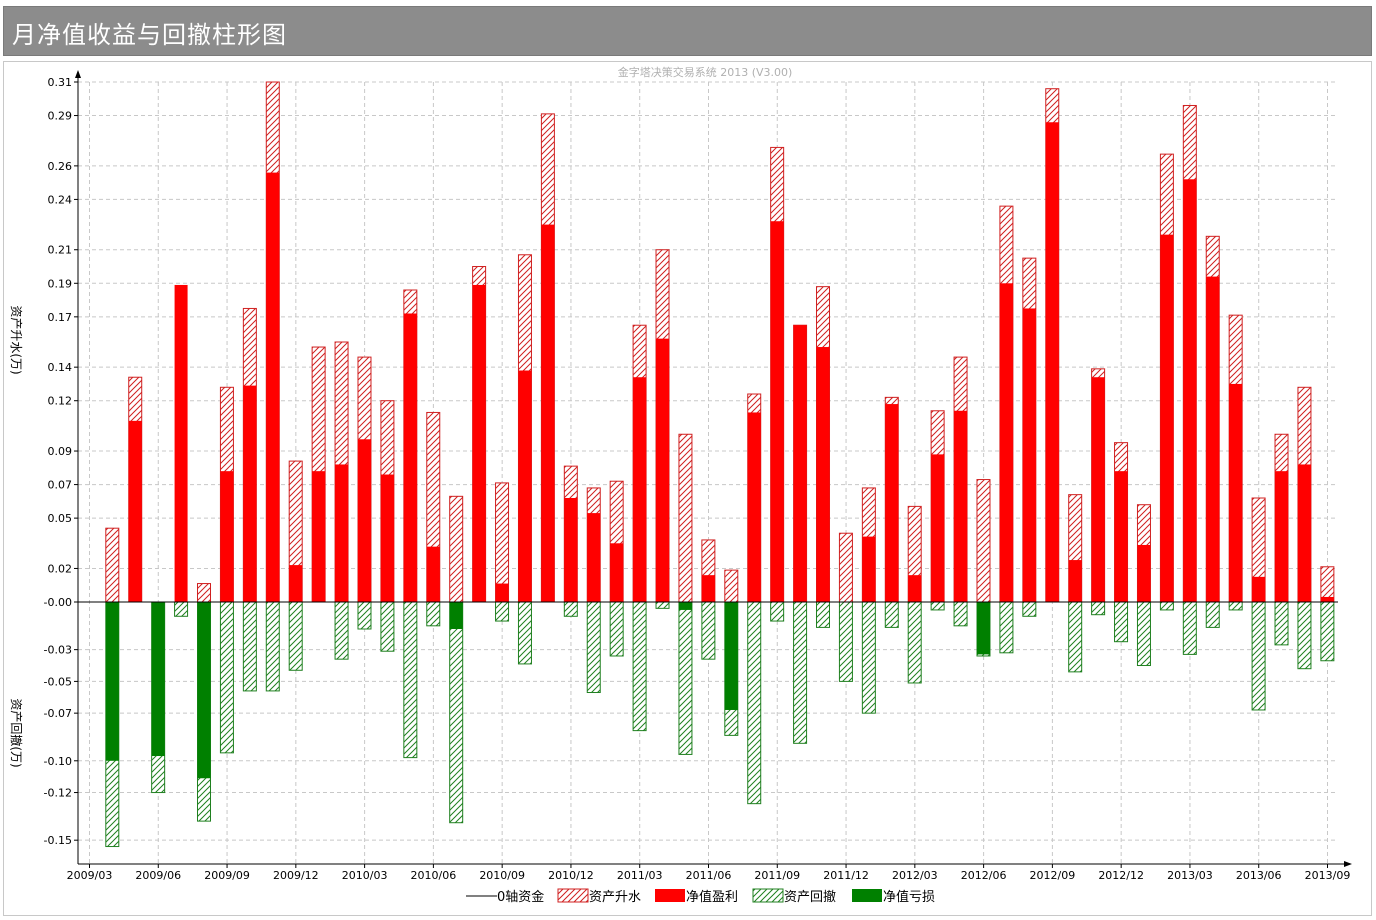  Describe the element at coordinates (58, 681) in the screenshot. I see `y-tick-label: -0.05` at that location.